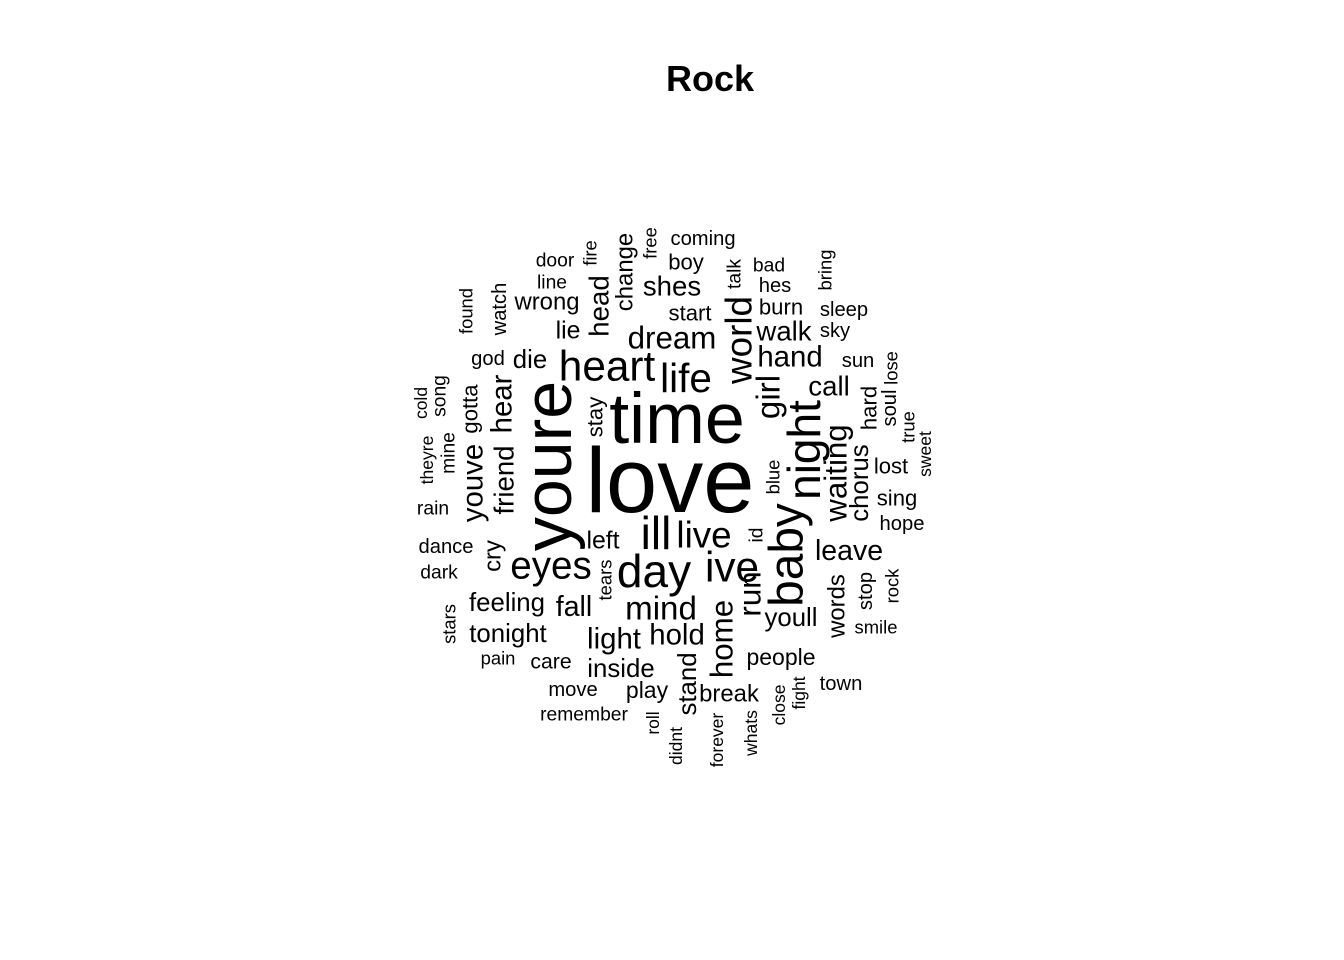  What do you see at coordinates (440, 396) in the screenshot?
I see `word-song: song` at bounding box center [440, 396].